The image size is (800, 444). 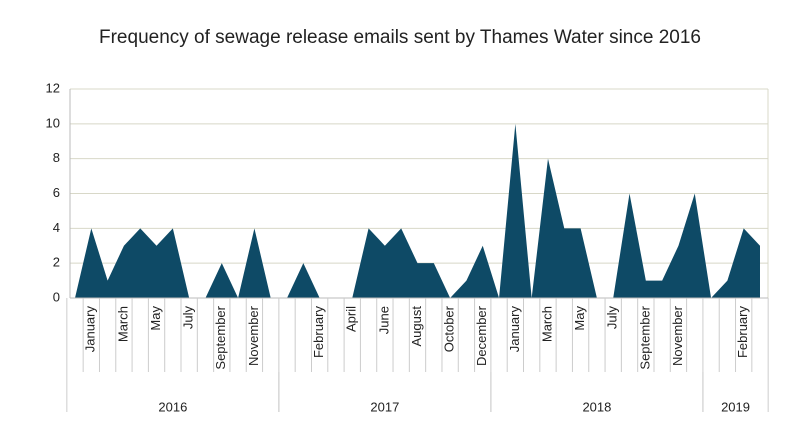 I want to click on group-label: 2019, so click(x=735, y=406).